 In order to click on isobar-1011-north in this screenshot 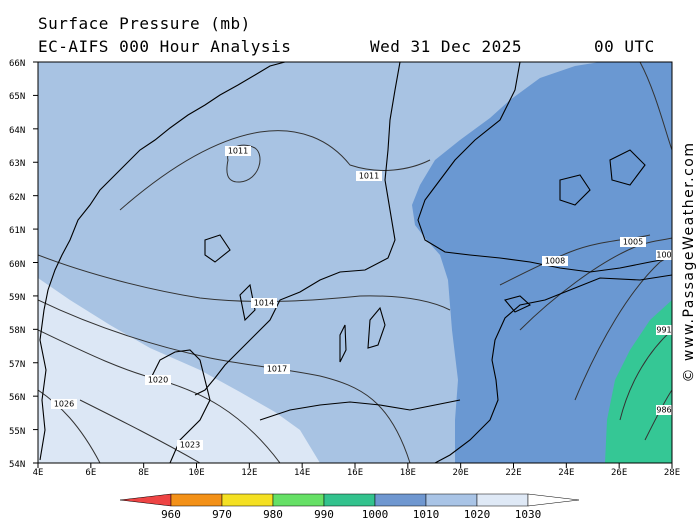, I will do `click(275, 170)`.